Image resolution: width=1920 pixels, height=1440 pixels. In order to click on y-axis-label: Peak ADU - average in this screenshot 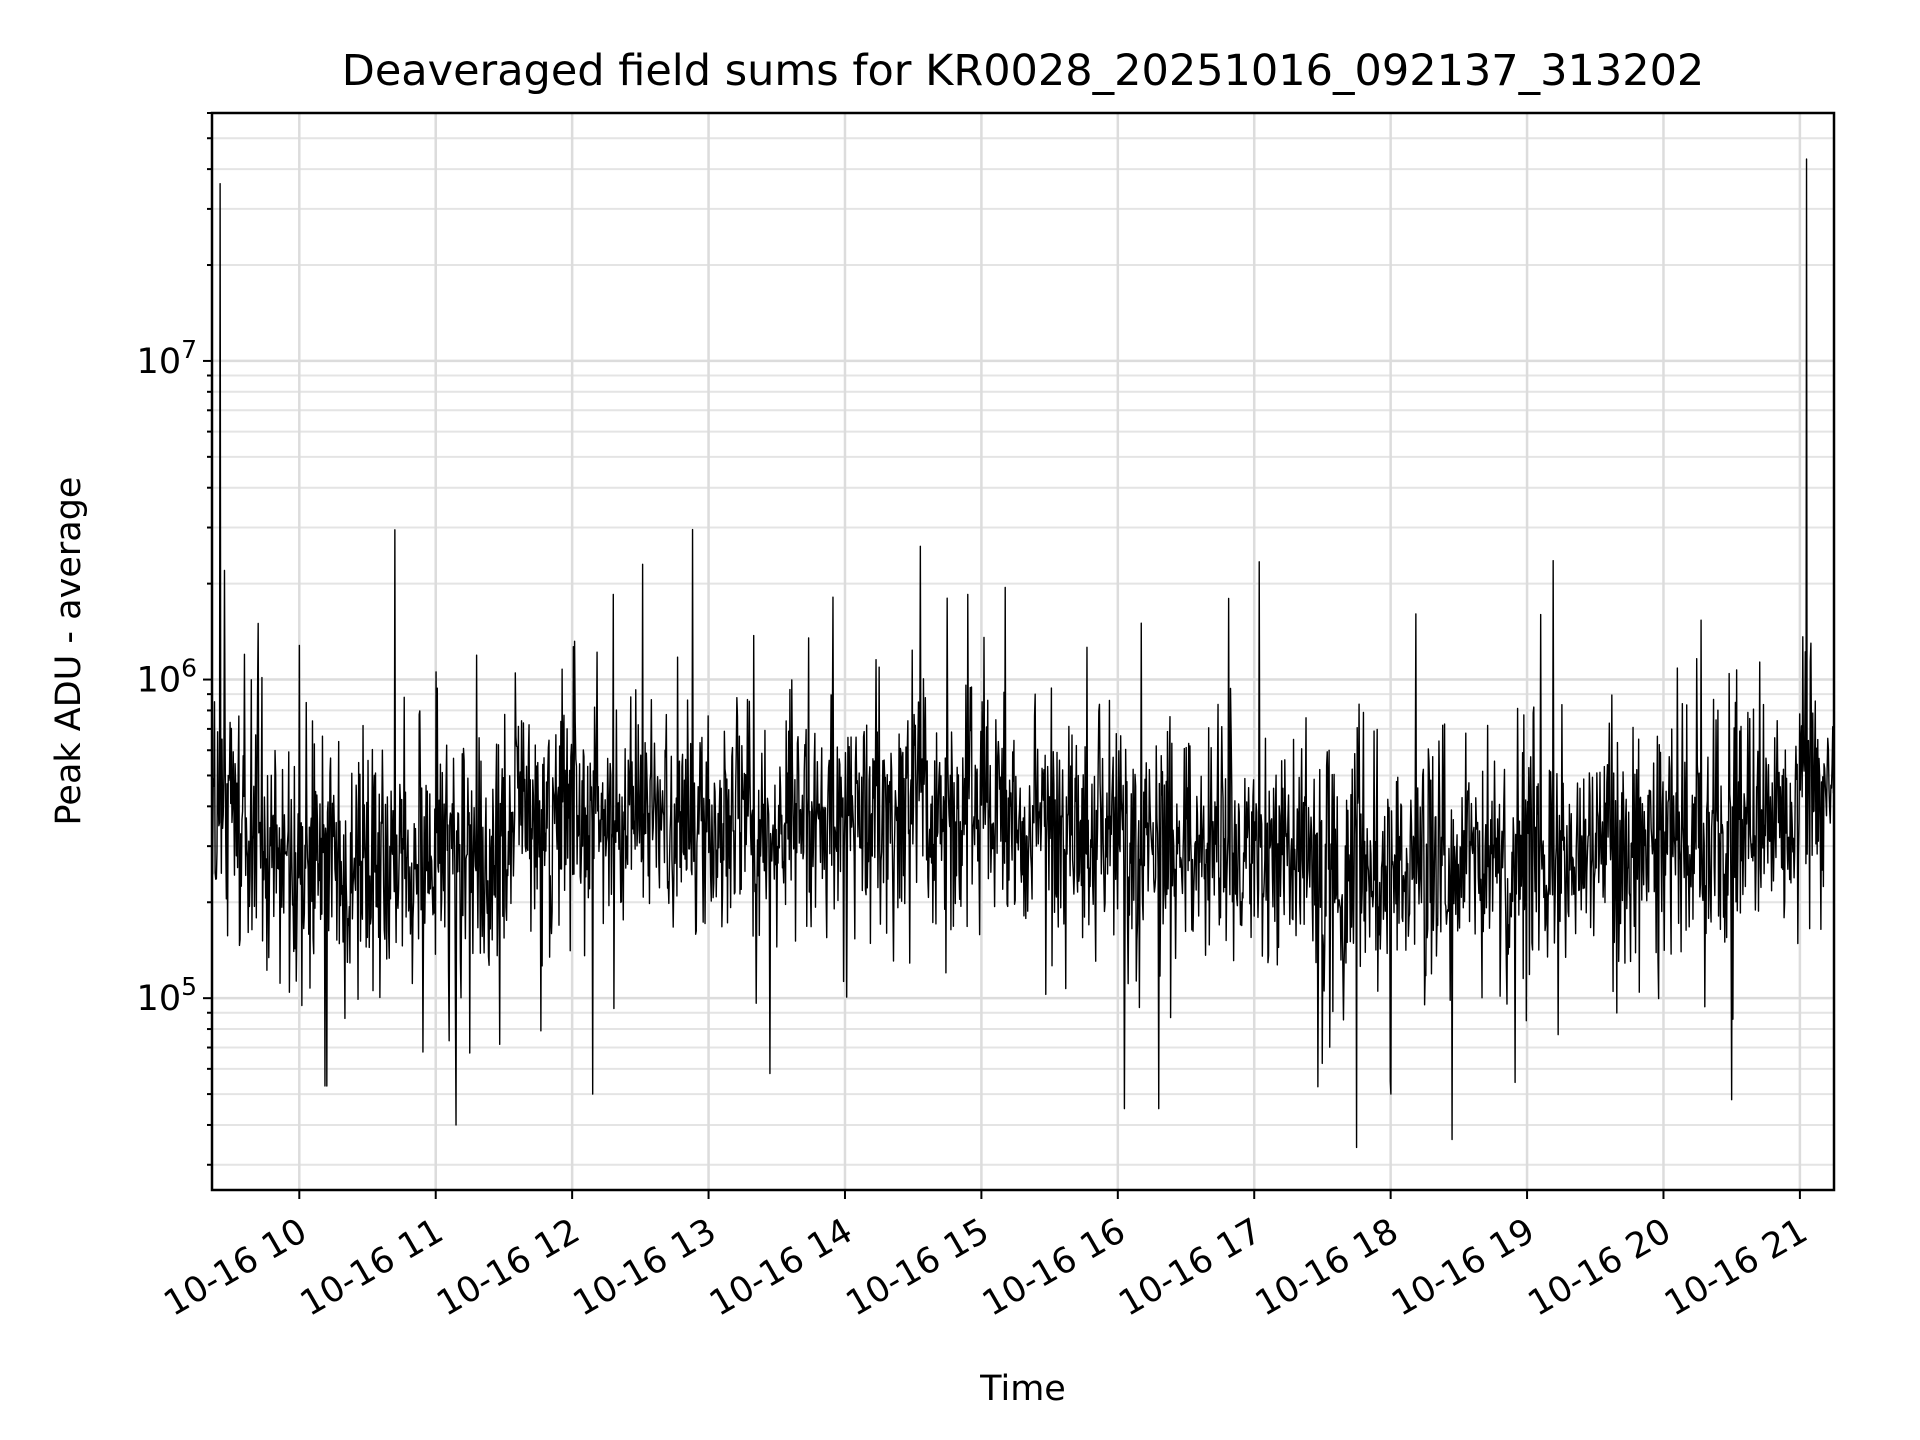, I will do `click(69, 651)`.